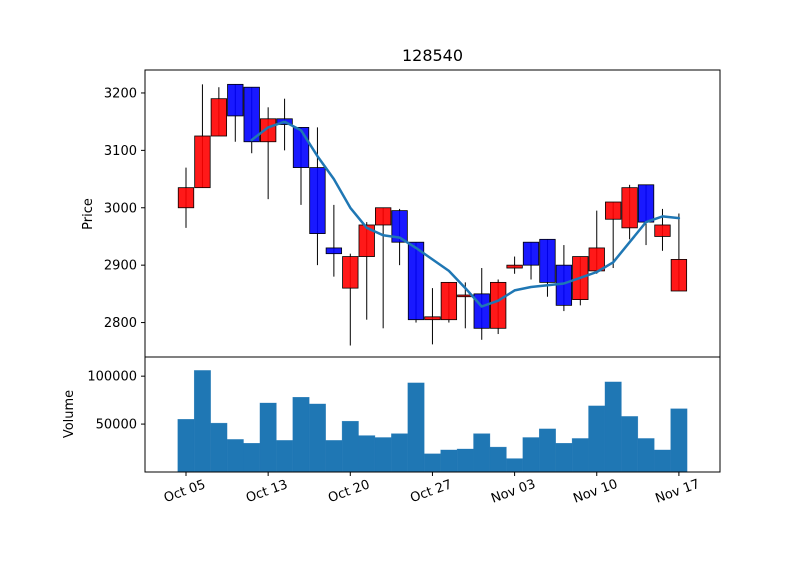 The height and width of the screenshot is (575, 800). I want to click on volume-bars, so click(432, 421).